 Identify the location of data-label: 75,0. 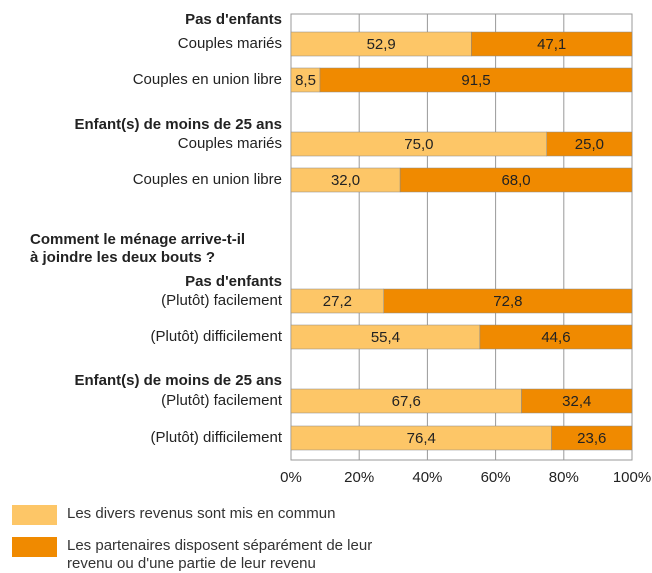
(418, 144).